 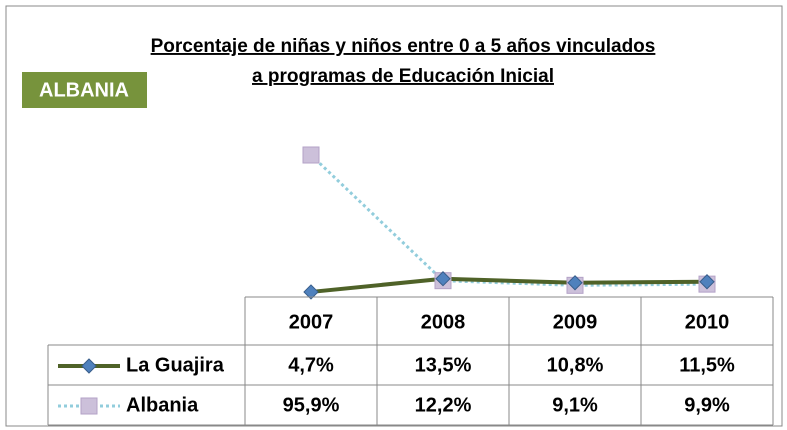 What do you see at coordinates (311, 322) in the screenshot?
I see `x-tick-label: 2007` at bounding box center [311, 322].